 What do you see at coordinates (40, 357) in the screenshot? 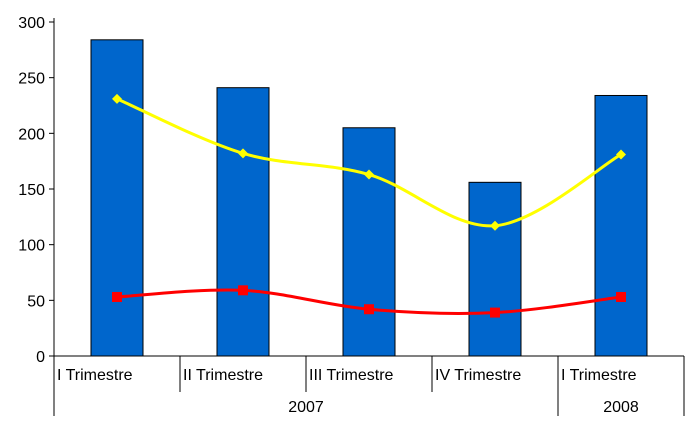
I see `y-tick-label: 0` at bounding box center [40, 357].